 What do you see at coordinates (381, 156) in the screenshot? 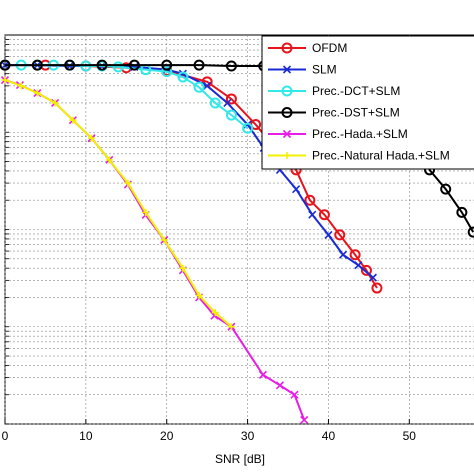
I see `legend-label: Prec.-Natural Hada.+SLM` at bounding box center [381, 156].